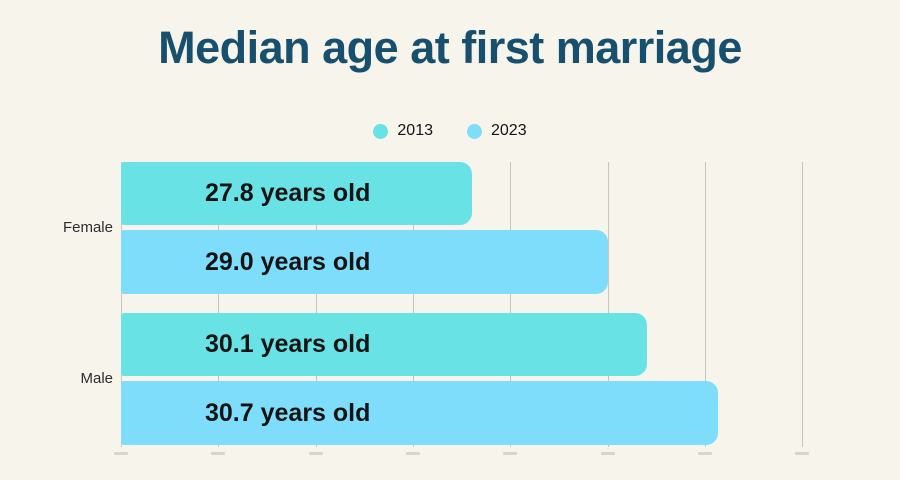  What do you see at coordinates (384, 344) in the screenshot?
I see `bar-male-2013: 30.1 years old` at bounding box center [384, 344].